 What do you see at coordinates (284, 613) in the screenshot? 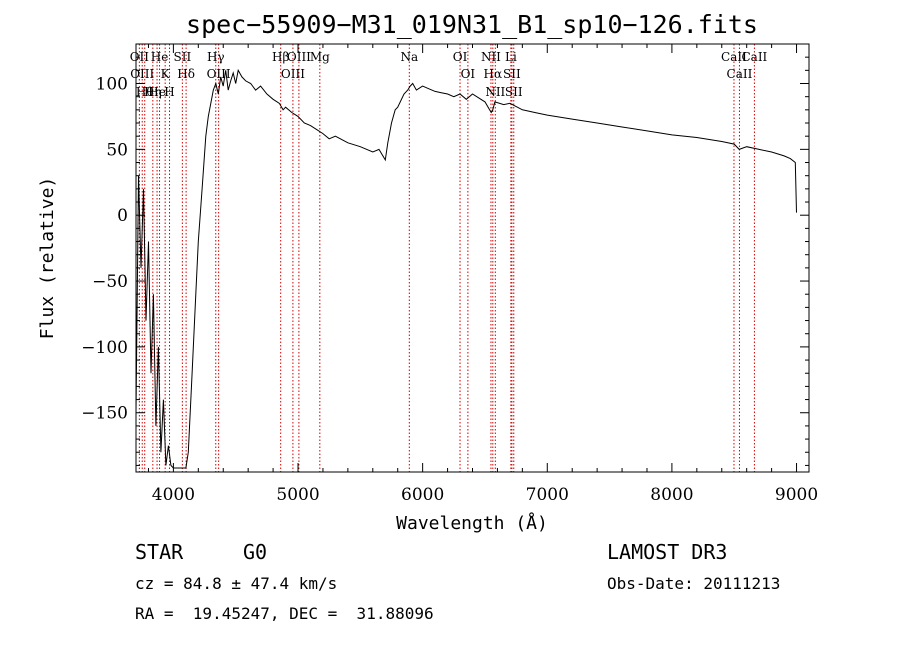
I see `coordinates: RA = 19.45247, DEC = 31.88096` at bounding box center [284, 613].